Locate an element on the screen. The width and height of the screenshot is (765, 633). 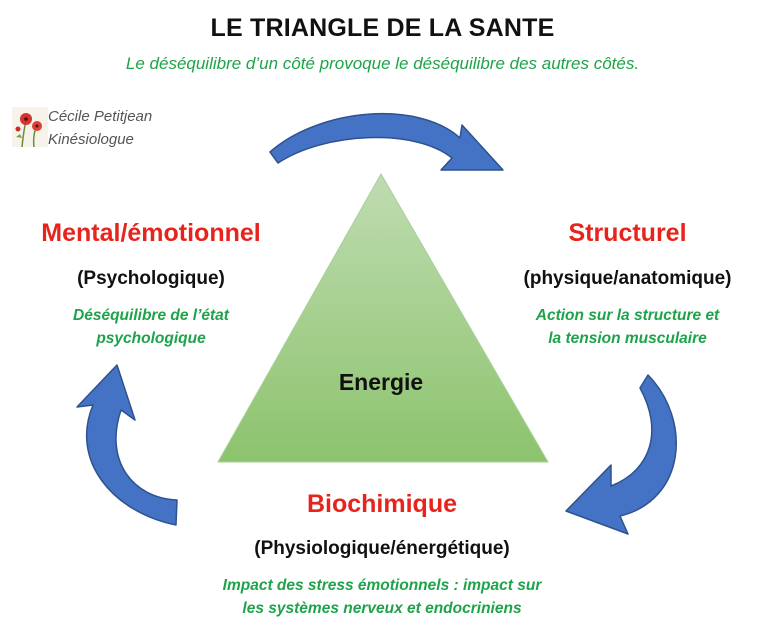
node-structurel-sub: (physique/anatomique) is located at coordinates (627, 278).